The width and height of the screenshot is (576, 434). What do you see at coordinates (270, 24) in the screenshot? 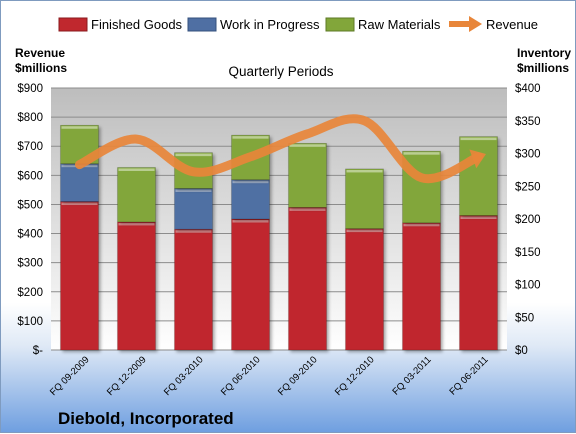
I see `legend-label-work-in-progress: Work in Progress` at bounding box center [270, 24].